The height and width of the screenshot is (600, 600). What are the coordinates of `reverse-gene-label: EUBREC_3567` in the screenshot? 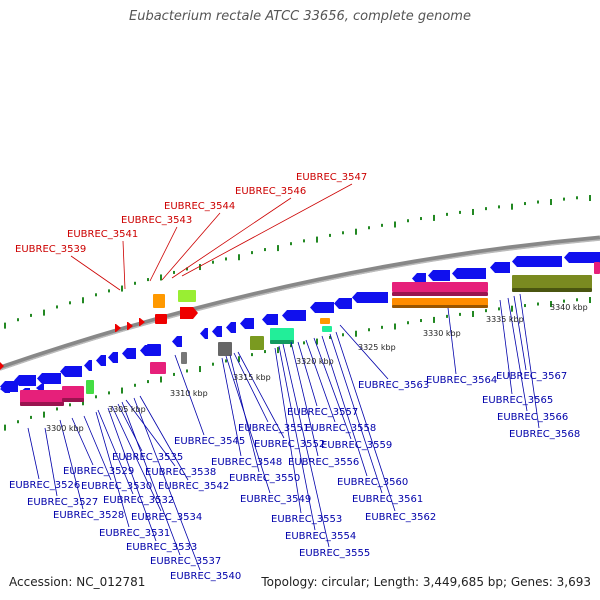 It's located at (531, 376).